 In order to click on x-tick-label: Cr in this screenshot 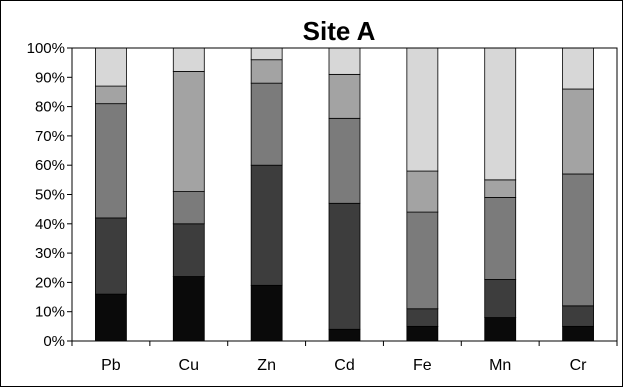, I will do `click(579, 365)`.